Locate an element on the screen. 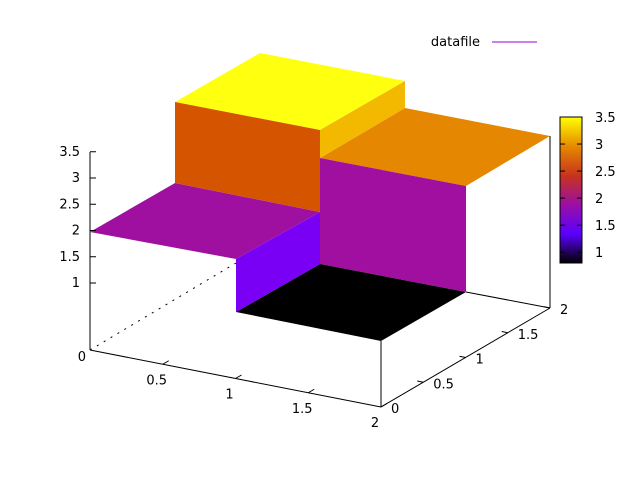 Image resolution: width=640 pixels, height=480 pixels. colorbar-tick-label: 2 is located at coordinates (599, 199).